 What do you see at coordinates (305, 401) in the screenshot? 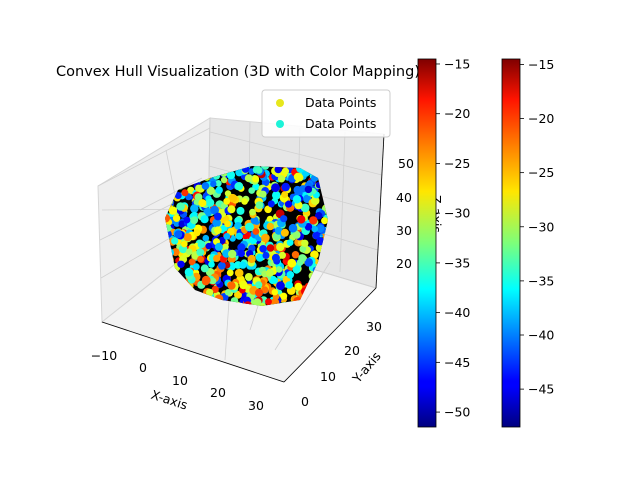
I see `y-tick-label-0: 0` at bounding box center [305, 401].